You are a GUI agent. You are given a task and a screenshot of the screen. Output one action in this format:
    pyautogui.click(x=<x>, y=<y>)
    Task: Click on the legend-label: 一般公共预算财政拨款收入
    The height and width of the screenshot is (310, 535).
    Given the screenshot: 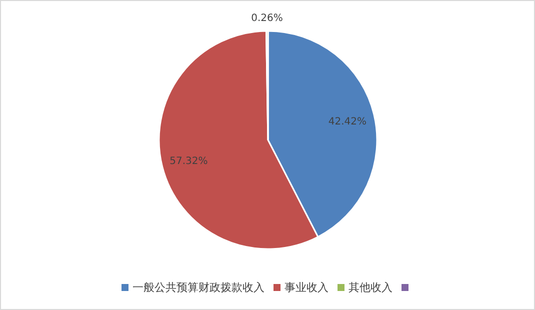 What is the action you would take?
    pyautogui.click(x=198, y=287)
    